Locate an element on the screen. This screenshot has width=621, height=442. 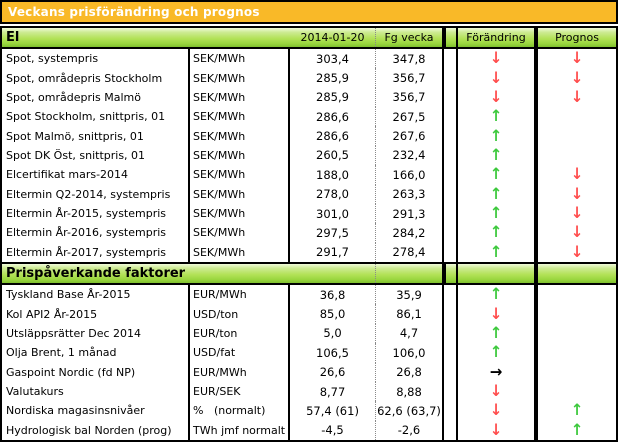
row-label: Valutakurs is located at coordinates (96, 391).